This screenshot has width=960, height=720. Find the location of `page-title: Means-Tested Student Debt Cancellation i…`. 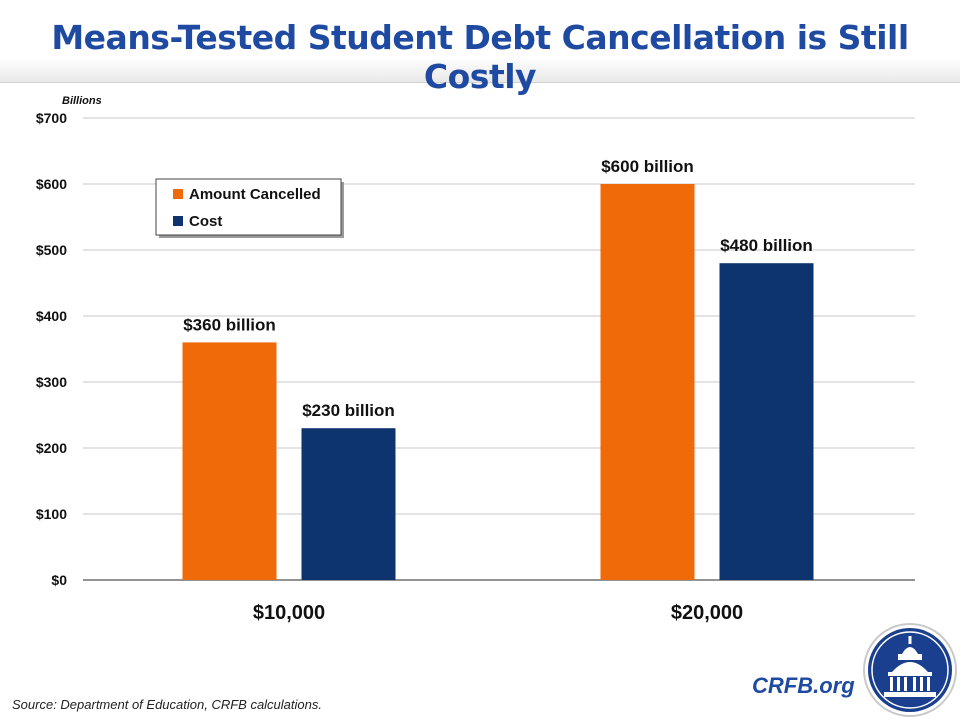

page-title: Means-Tested Student Debt Cancellation i… is located at coordinates (480, 57).